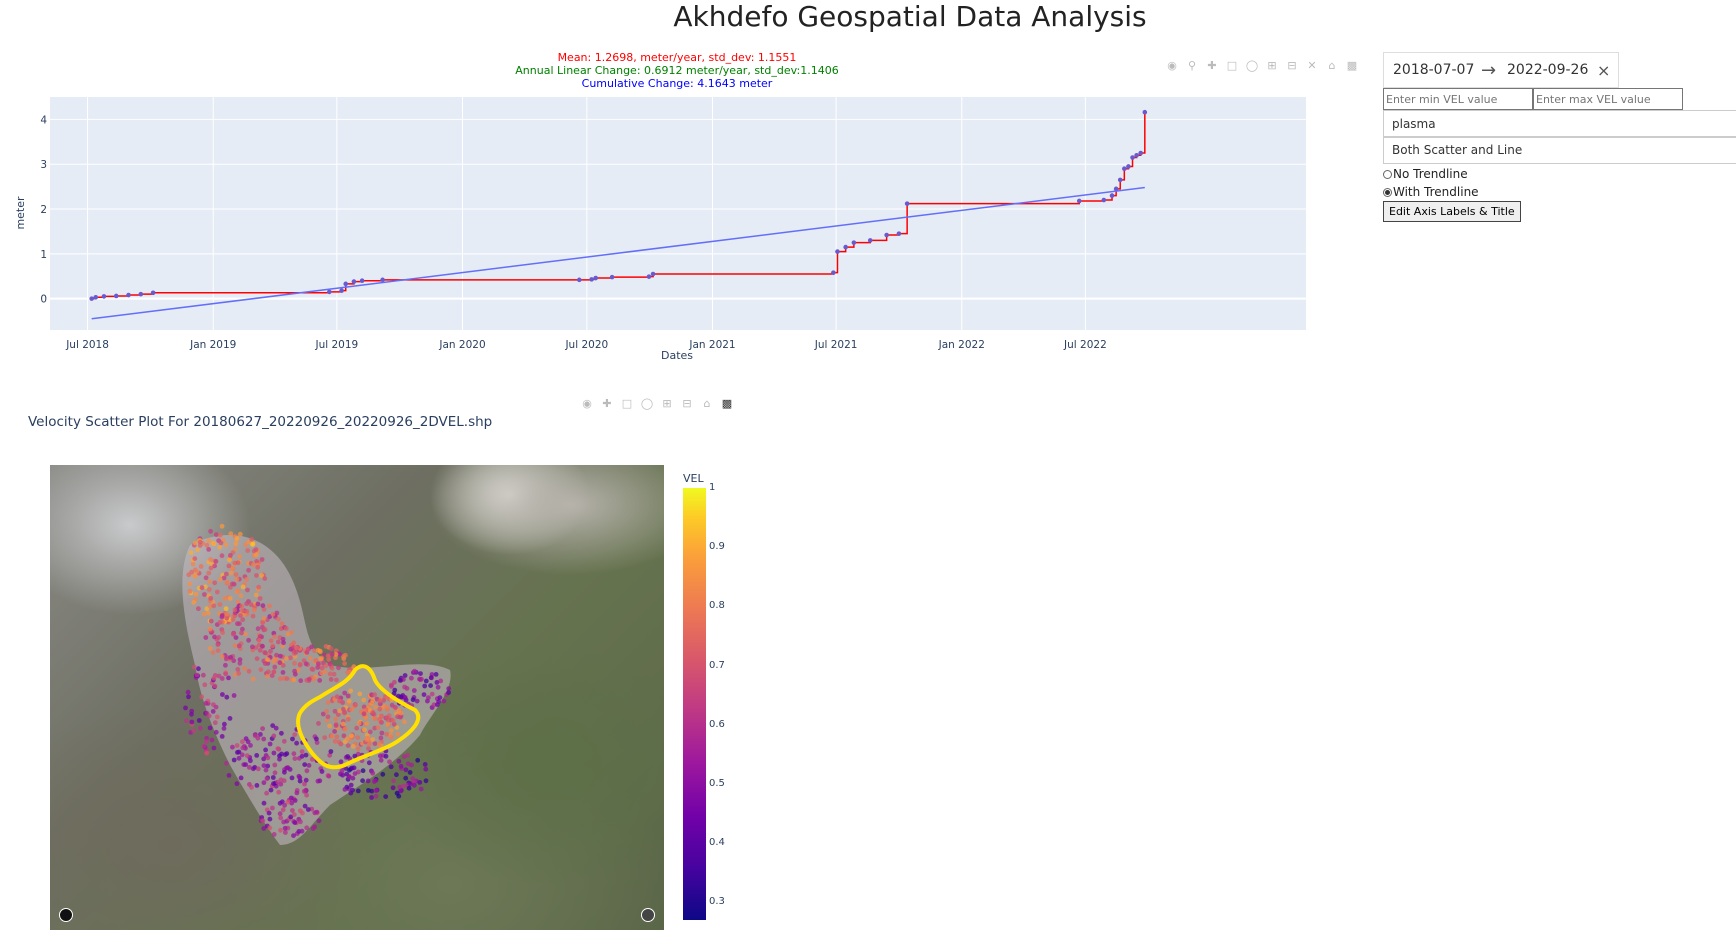 Image resolution: width=1736 pixels, height=942 pixels. Describe the element at coordinates (1414, 124) in the screenshot. I see `colorscale-value: plasma` at that location.